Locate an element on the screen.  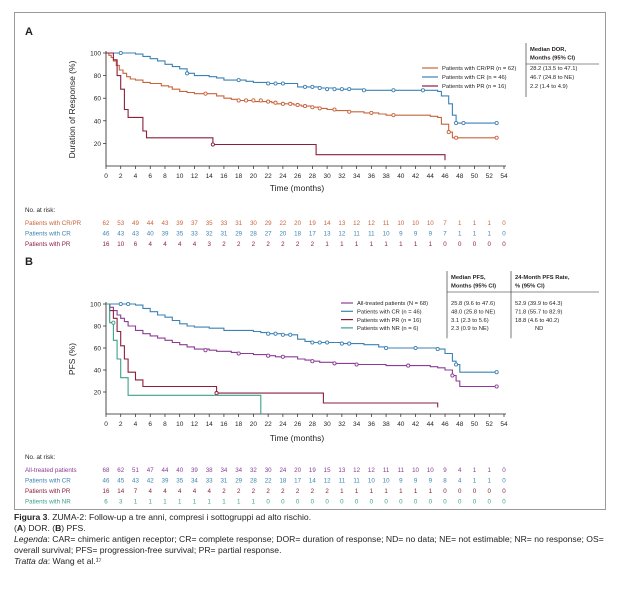
panel-a-y-tick-label: 40 is located at coordinates (98, 121).